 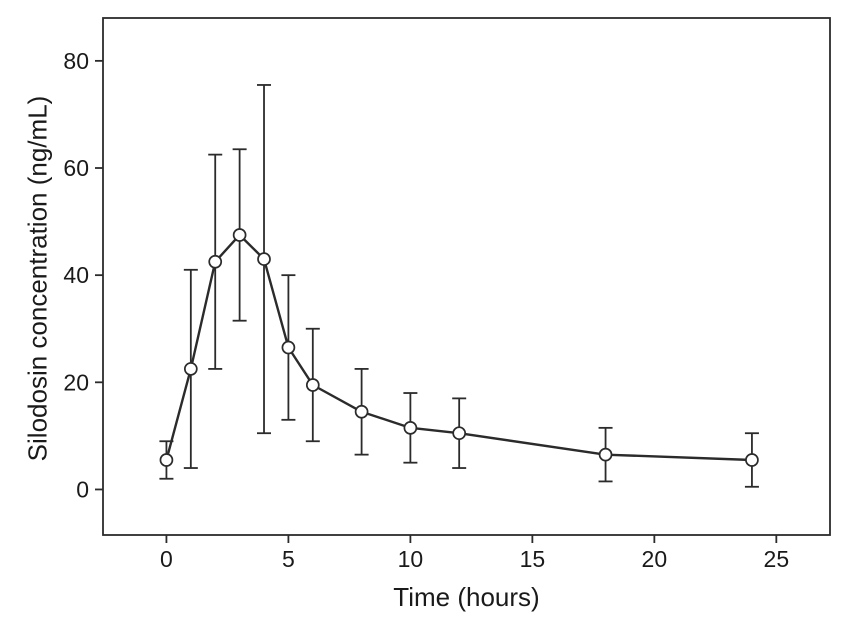 I want to click on y-axis-ticks: 0 20 40 60 80, so click(x=83, y=275).